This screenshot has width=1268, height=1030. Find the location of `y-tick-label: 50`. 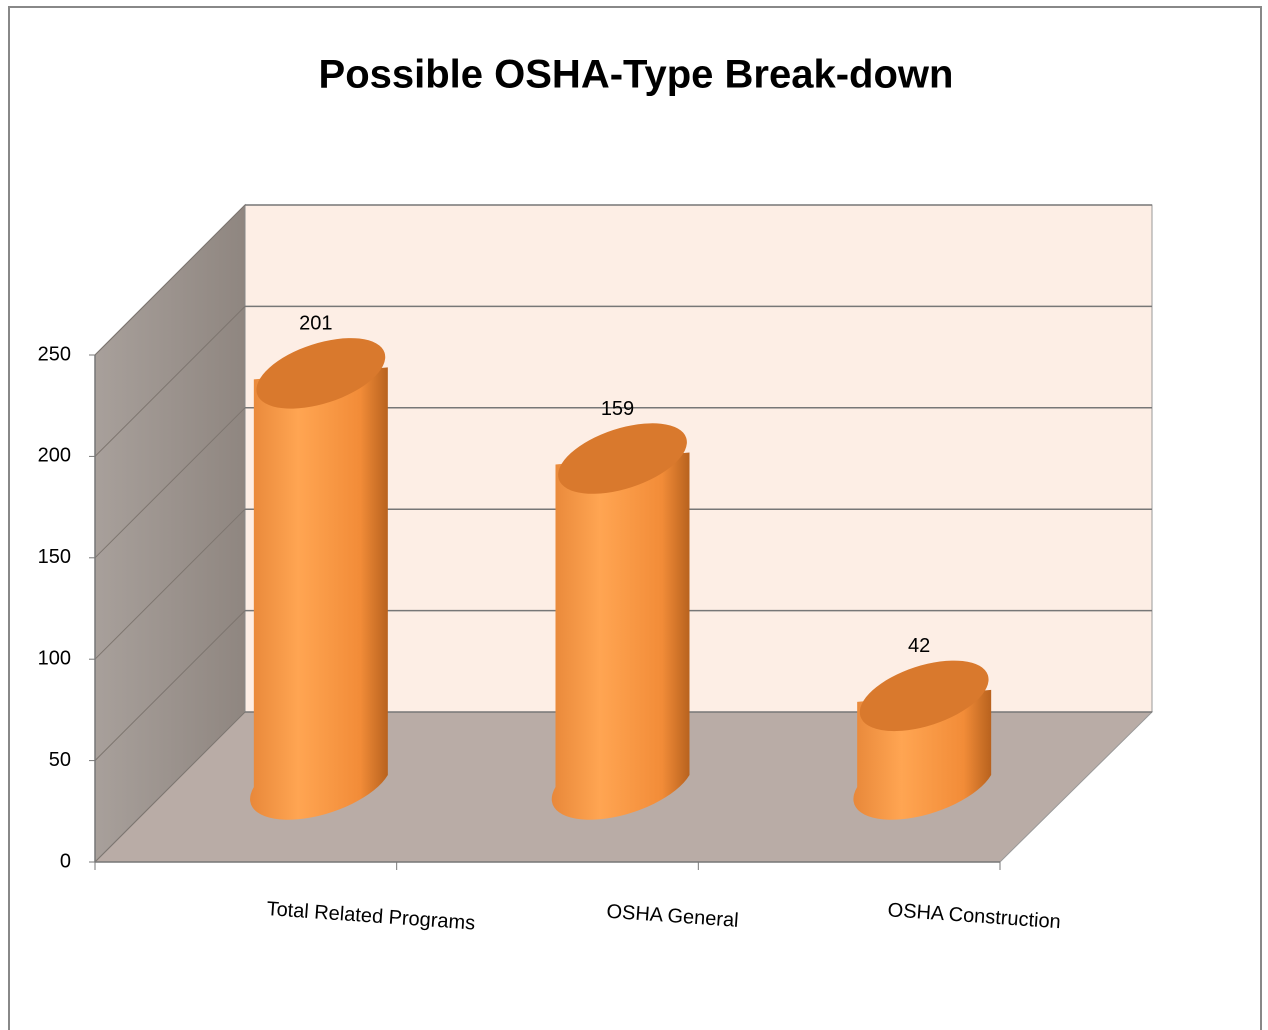

y-tick-label: 50 is located at coordinates (60, 760).